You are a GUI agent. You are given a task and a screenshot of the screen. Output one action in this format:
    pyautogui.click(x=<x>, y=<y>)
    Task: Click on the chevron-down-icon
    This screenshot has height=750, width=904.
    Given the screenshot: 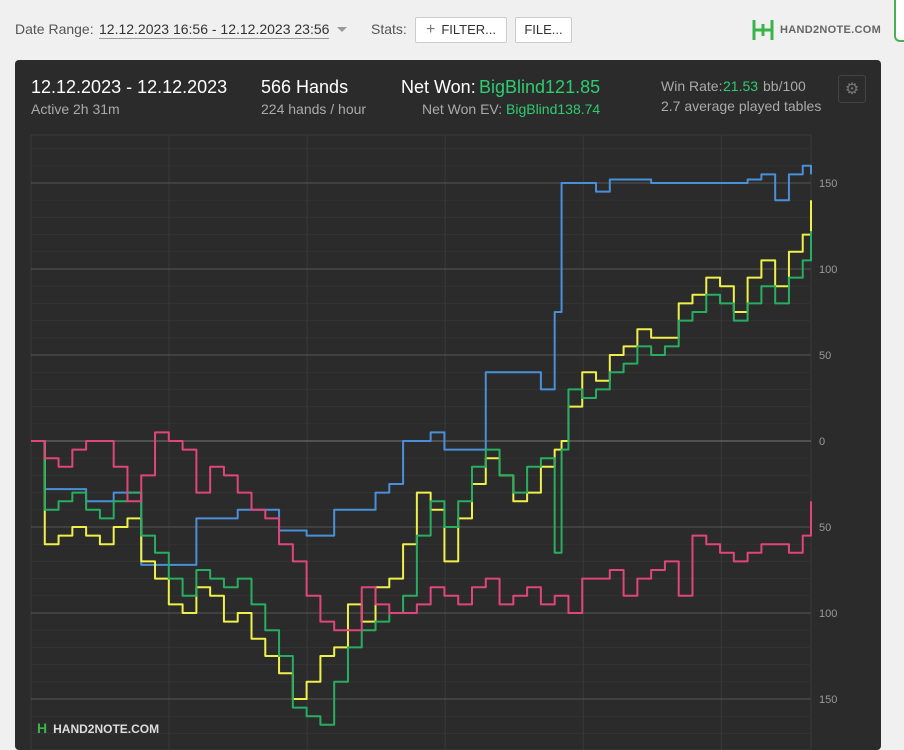 What is the action you would take?
    pyautogui.click(x=342, y=29)
    